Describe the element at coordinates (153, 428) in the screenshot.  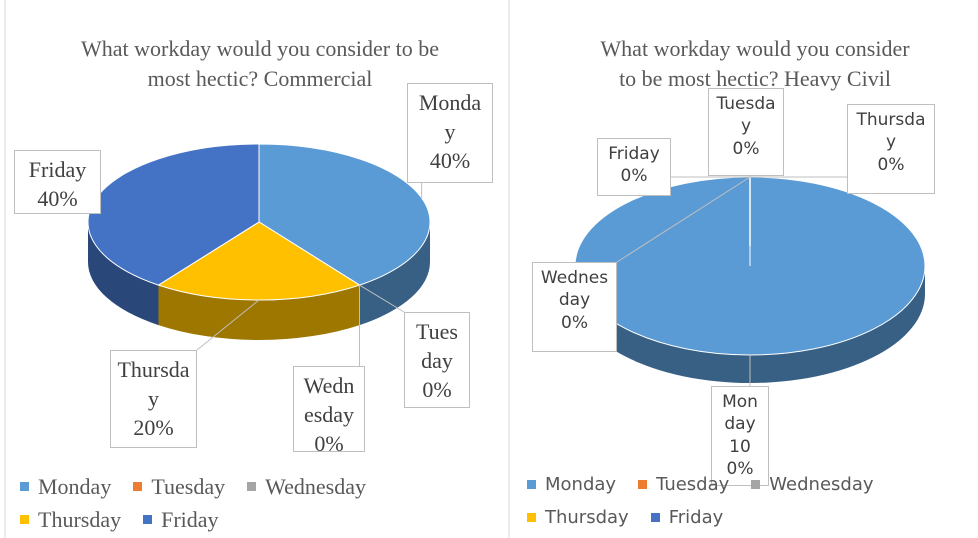
I see `label-value: 20%` at that location.